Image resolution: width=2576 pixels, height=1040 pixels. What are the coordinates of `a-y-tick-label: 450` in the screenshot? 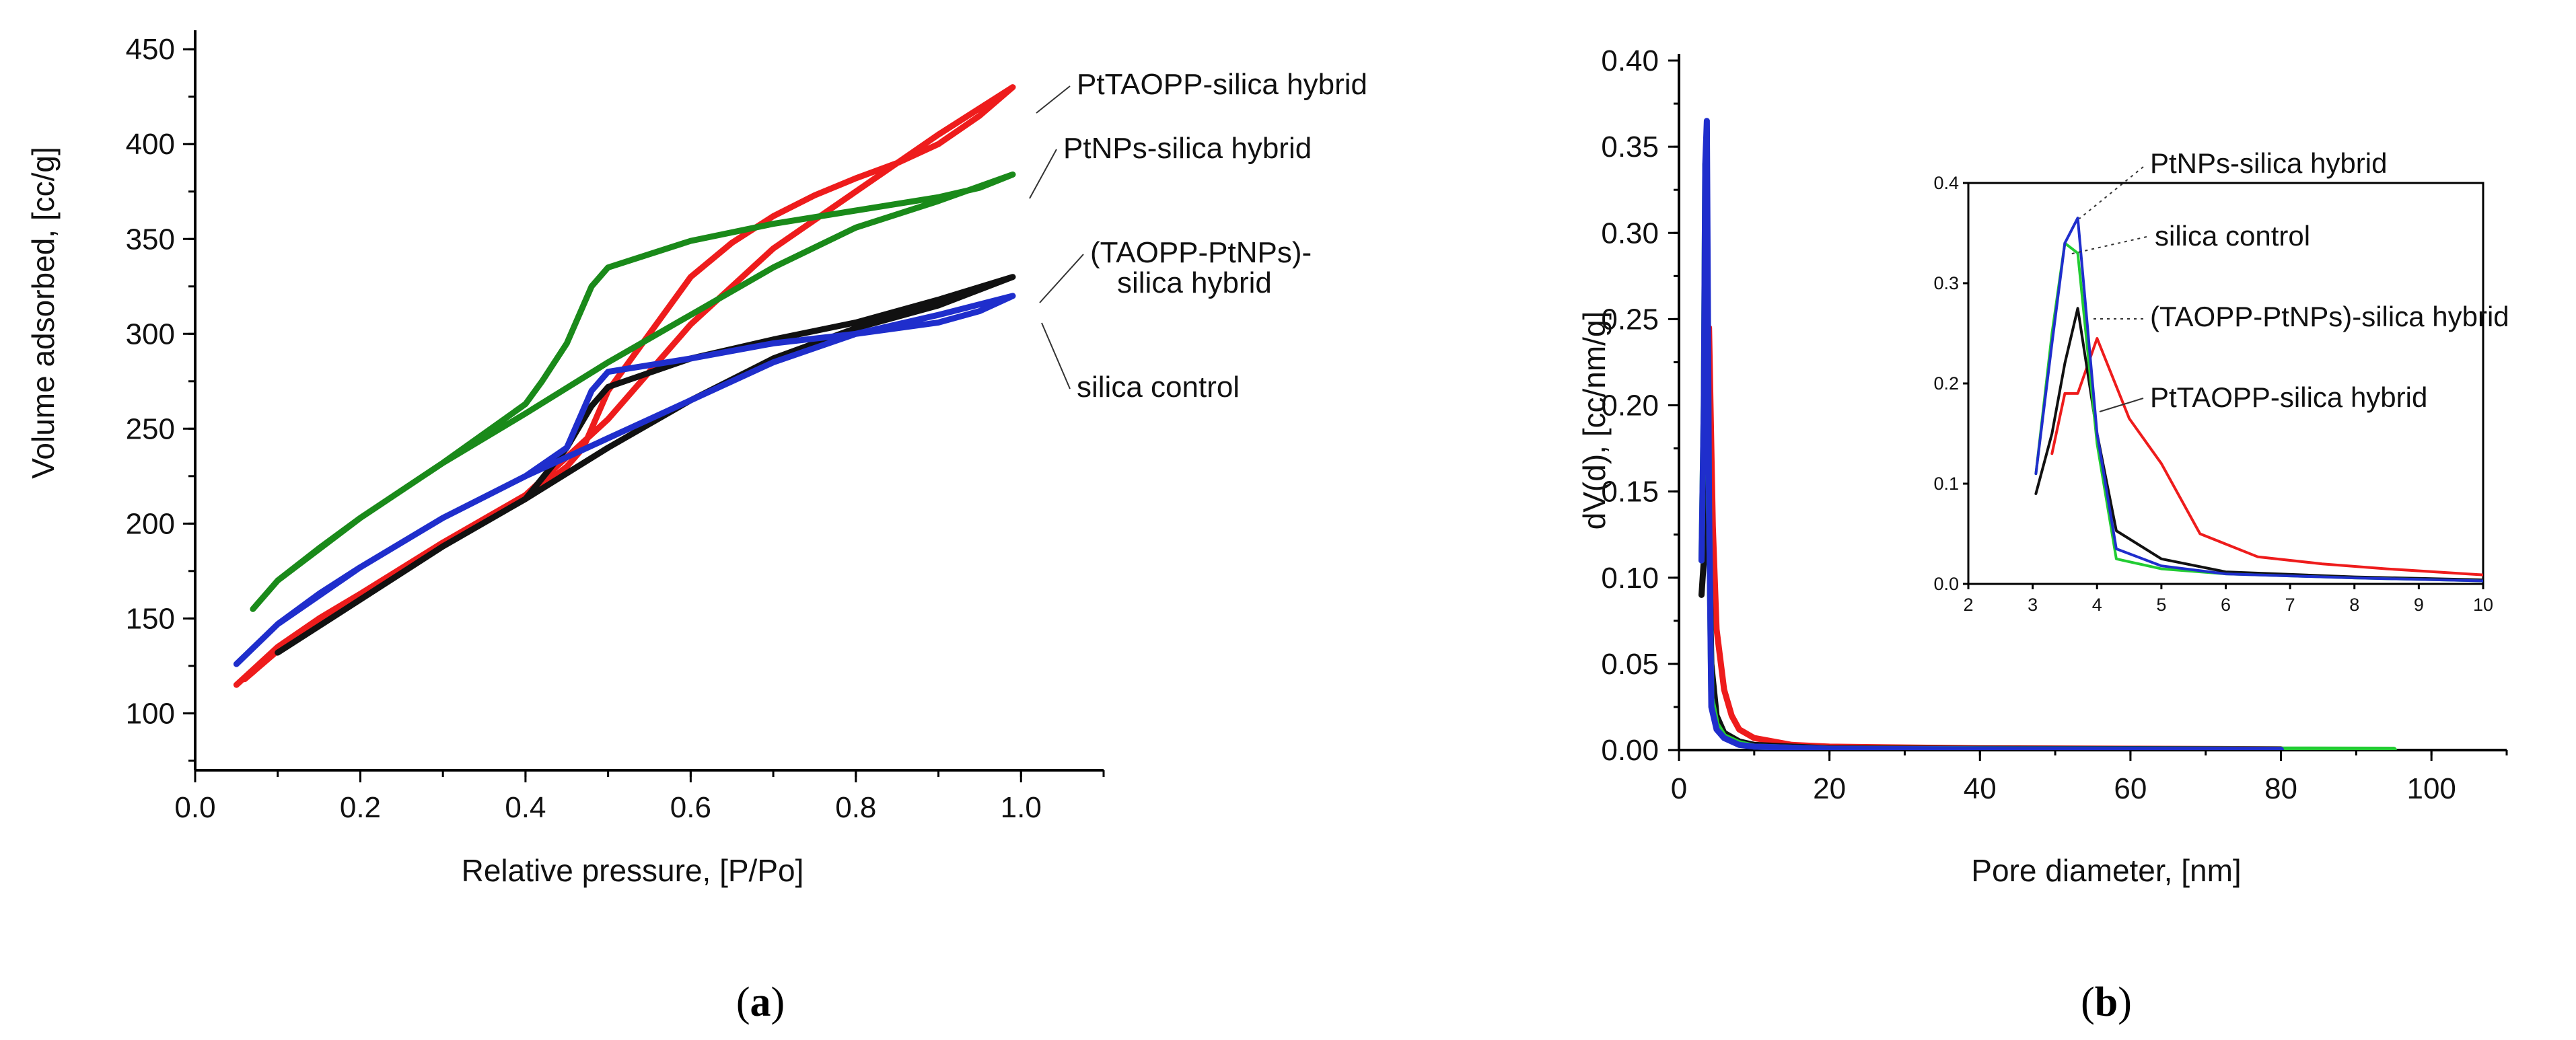 It's located at (150, 49).